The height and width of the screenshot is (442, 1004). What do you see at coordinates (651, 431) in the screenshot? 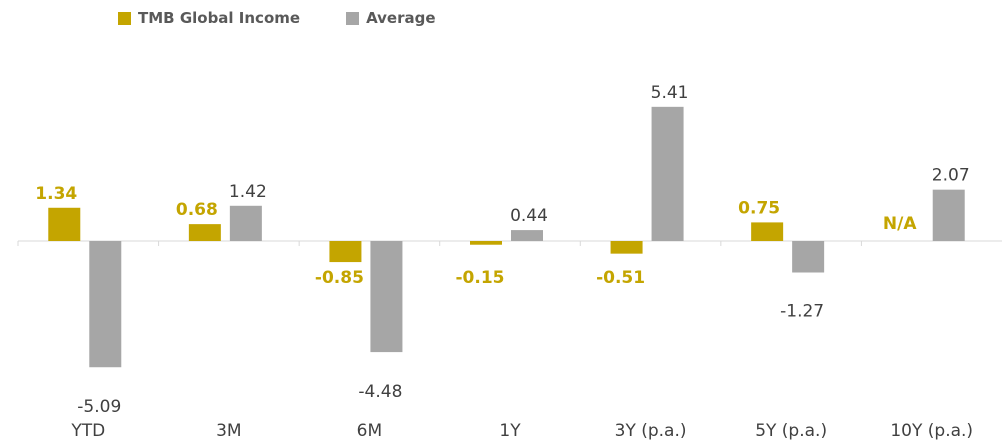
I see `x-tick-label: 3Y (p.a.)` at bounding box center [651, 431].